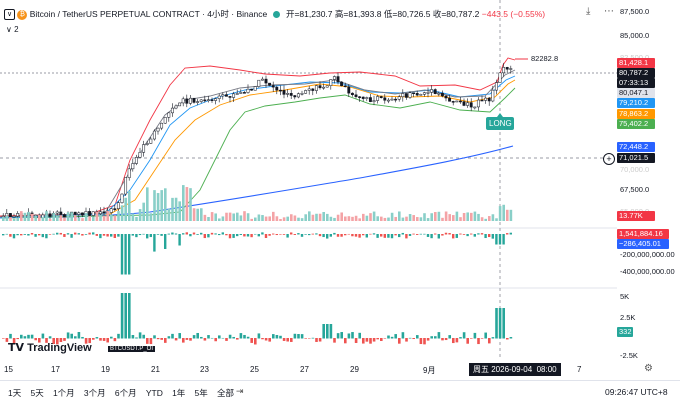 Image resolution: width=680 pixels, height=402 pixels. What do you see at coordinates (588, 11) in the screenshot?
I see `download-icon: ⤓` at bounding box center [588, 11].